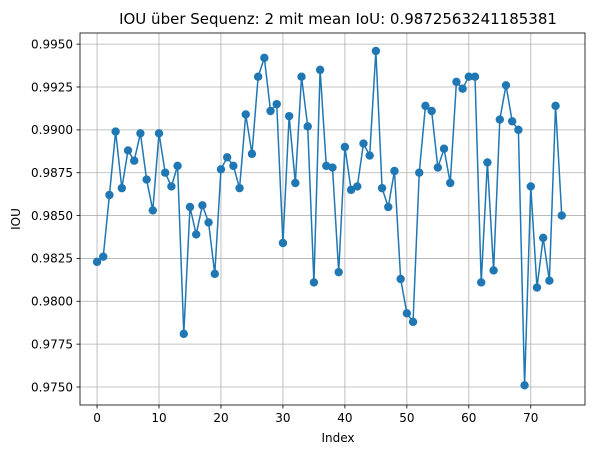 The image size is (593, 455). What do you see at coordinates (52, 173) in the screenshot?
I see `y-tick-label: 0.9875` at bounding box center [52, 173].